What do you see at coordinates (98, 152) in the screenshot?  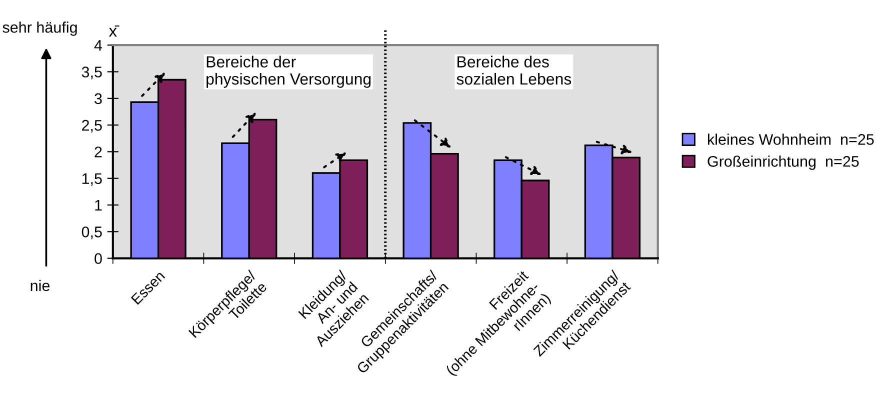 I see `y-tick-label: 2` at bounding box center [98, 152].